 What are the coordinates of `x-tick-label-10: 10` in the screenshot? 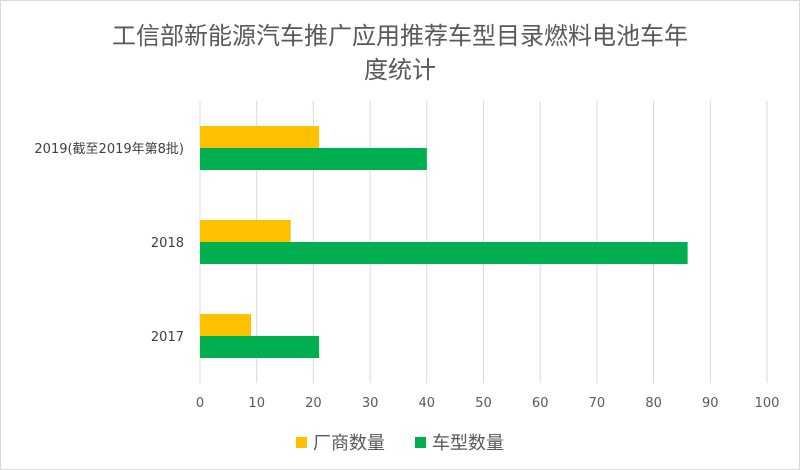 It's located at (256, 403).